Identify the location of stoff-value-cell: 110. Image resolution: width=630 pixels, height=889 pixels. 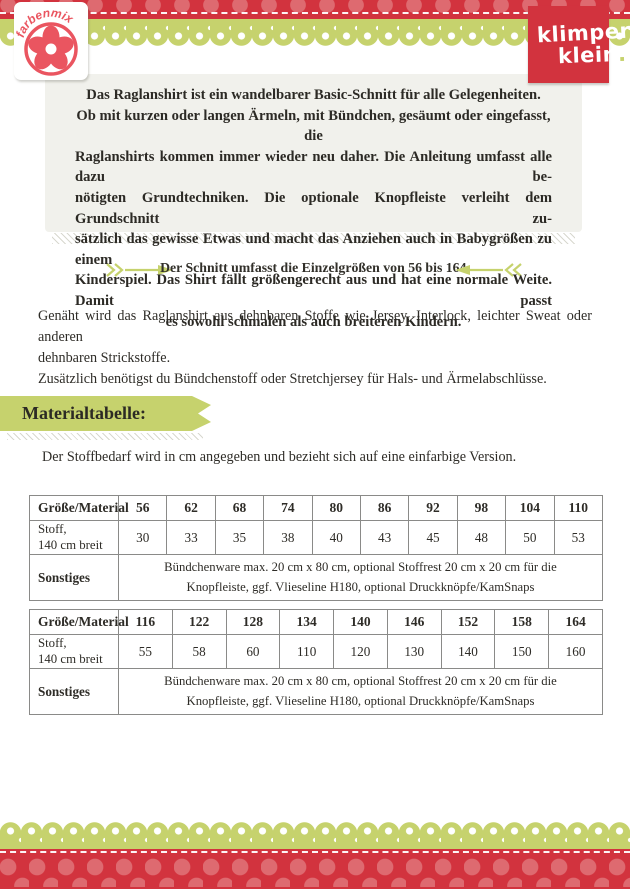
(307, 651).